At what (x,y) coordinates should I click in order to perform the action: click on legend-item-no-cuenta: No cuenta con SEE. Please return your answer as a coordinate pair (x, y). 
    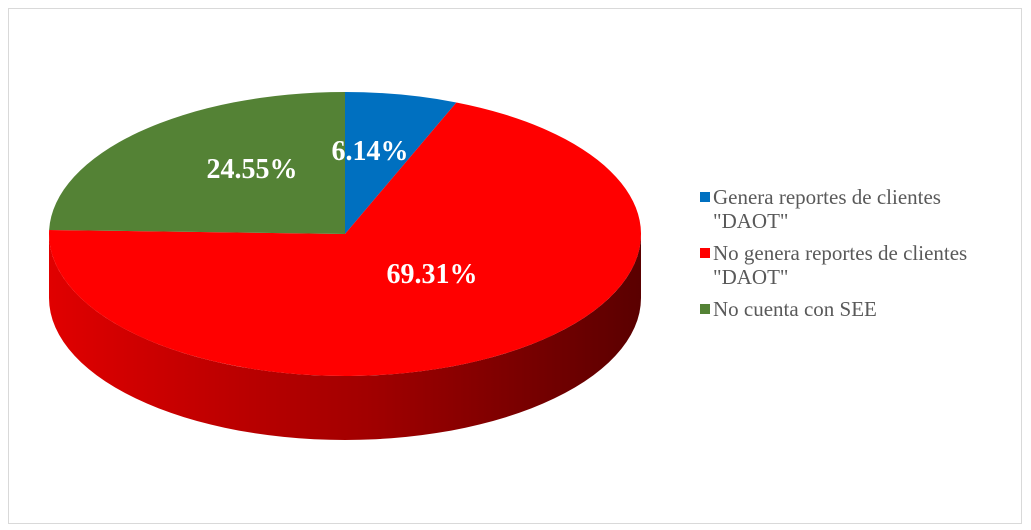
    Looking at the image, I should click on (855, 309).